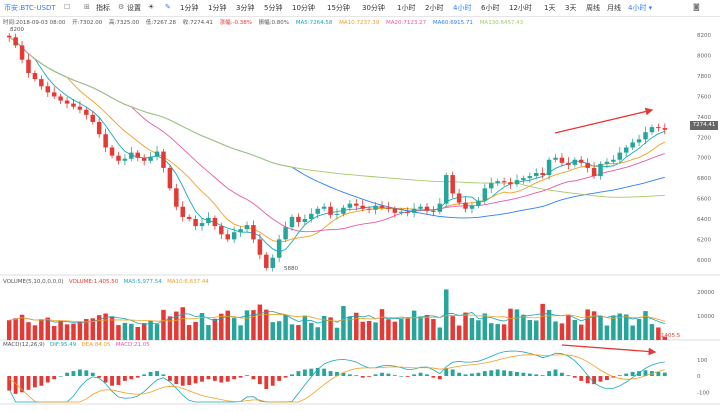 This screenshot has height=412, width=720. What do you see at coordinates (314, 23) in the screenshot?
I see `info-ma5: MA5:7264.58` at bounding box center [314, 23].